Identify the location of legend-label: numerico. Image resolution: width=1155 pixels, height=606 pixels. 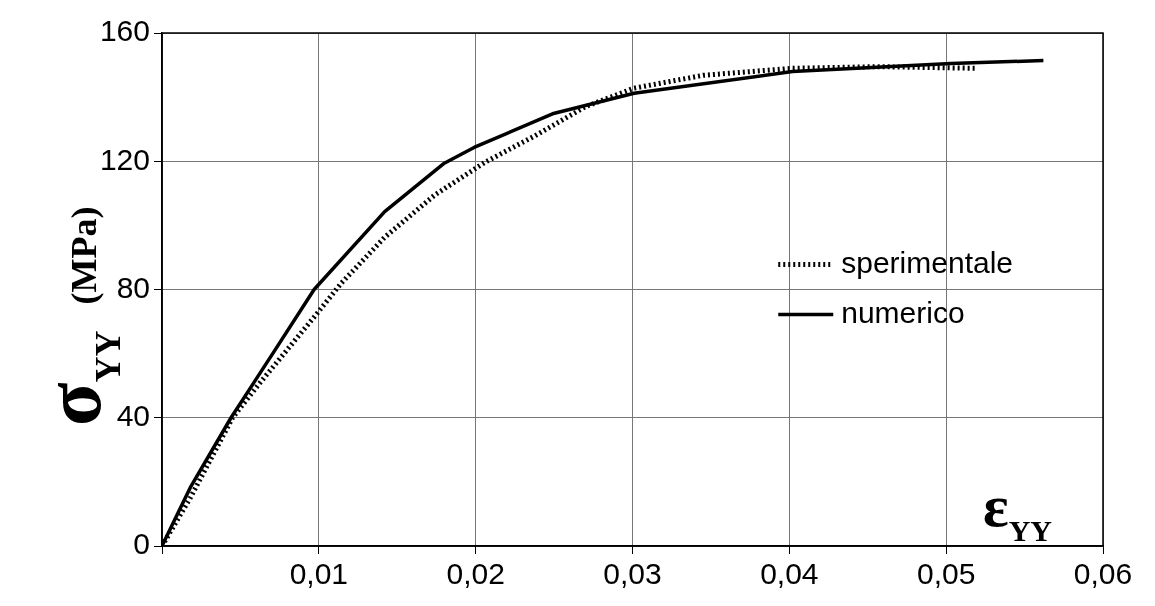
(903, 312).